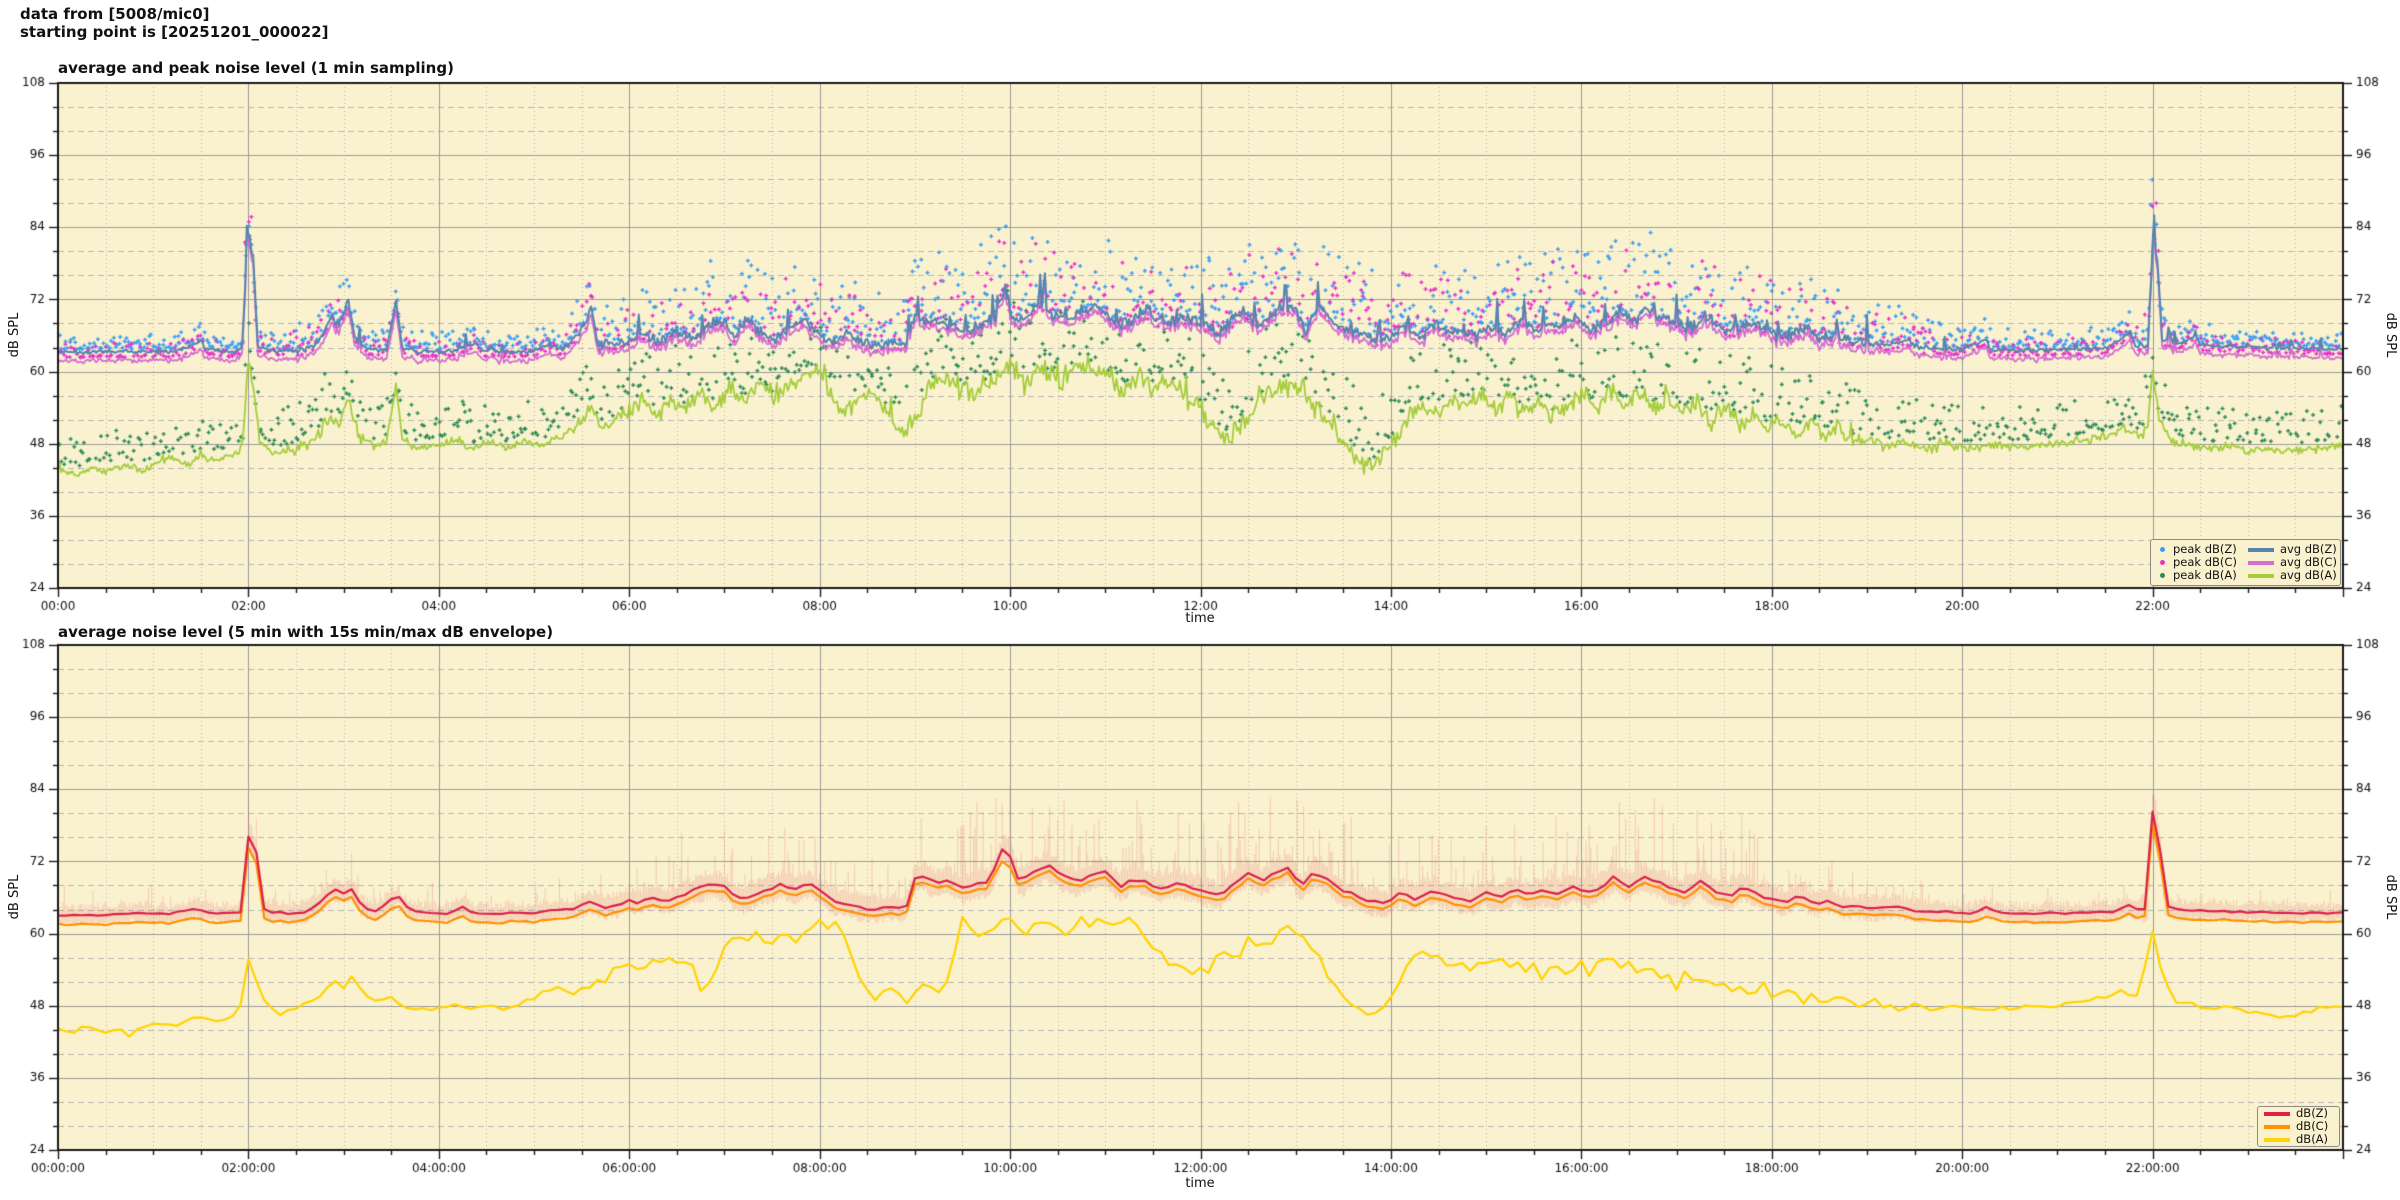  Describe the element at coordinates (2260, 549) in the screenshot. I see `avg-dbz-swatch` at that location.